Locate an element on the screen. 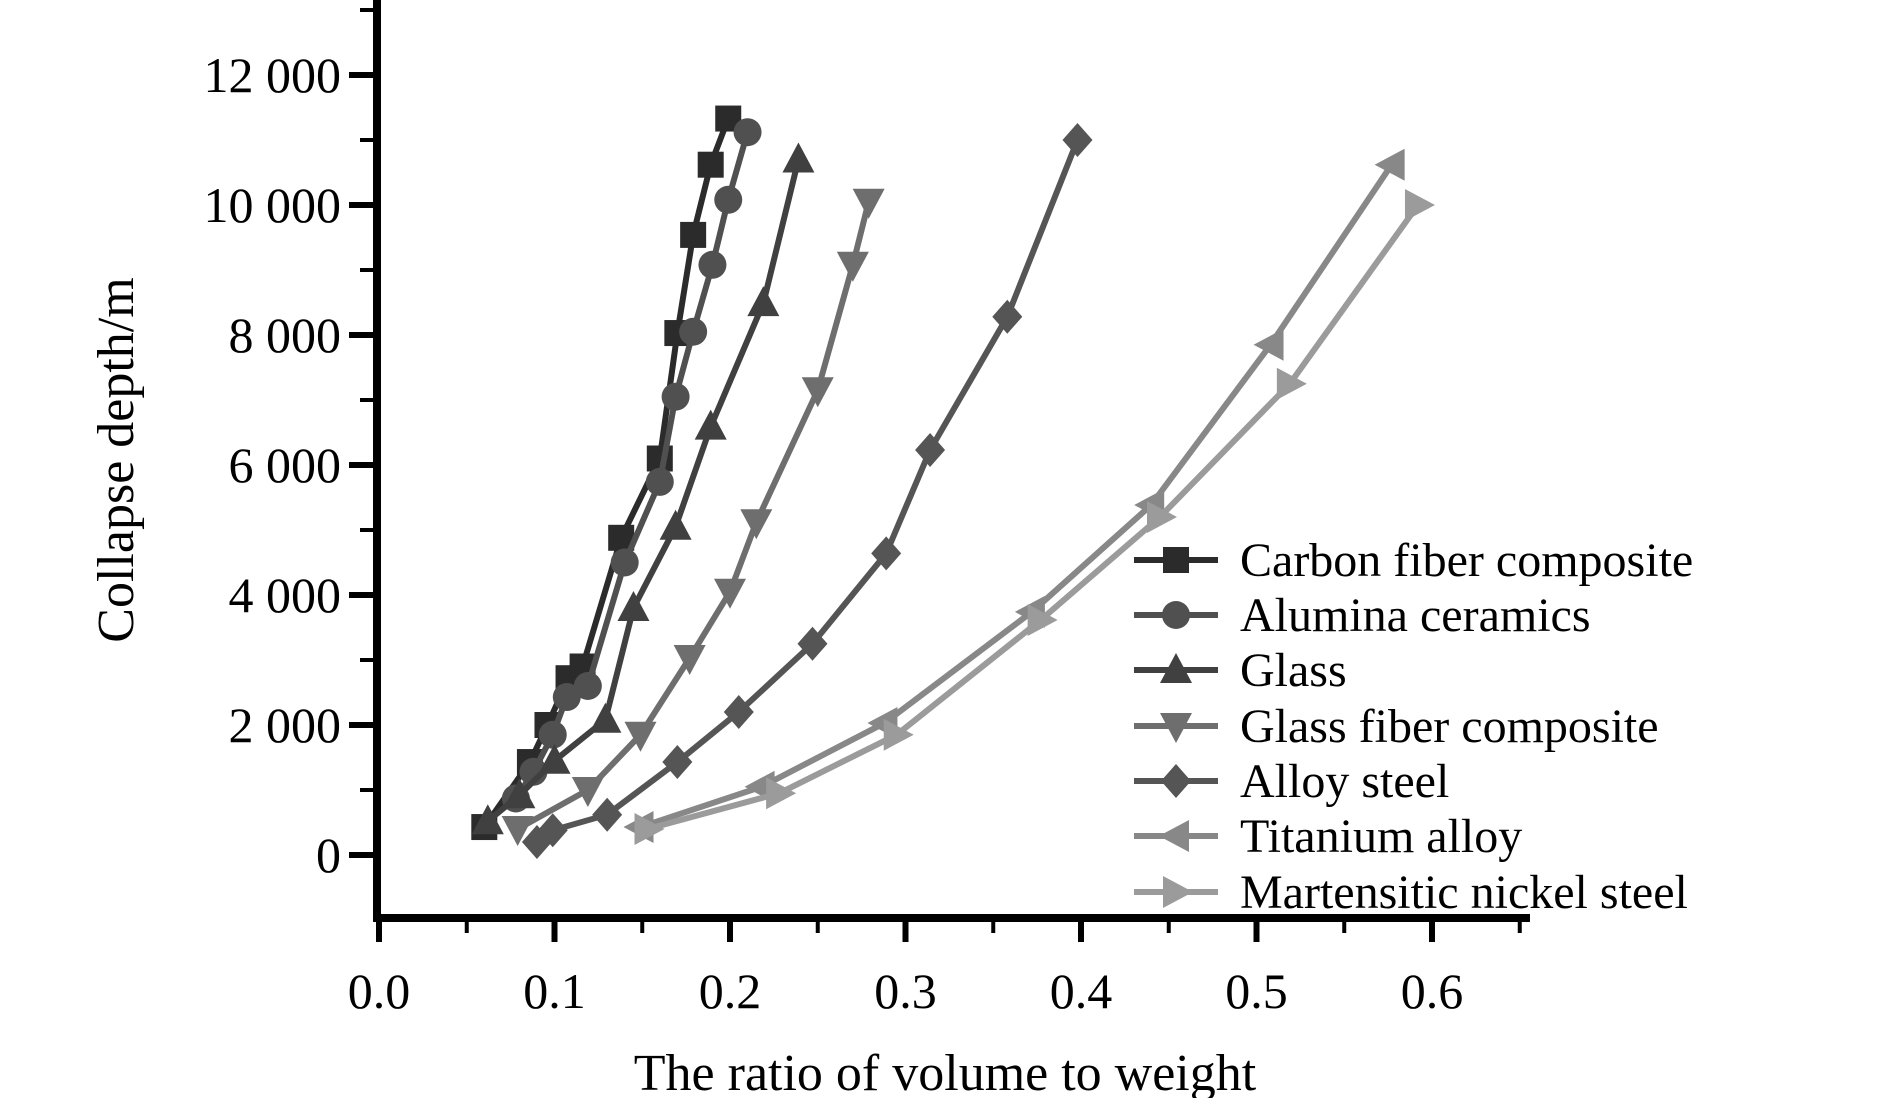  y-tick-label: 8 000 is located at coordinates (285, 335).